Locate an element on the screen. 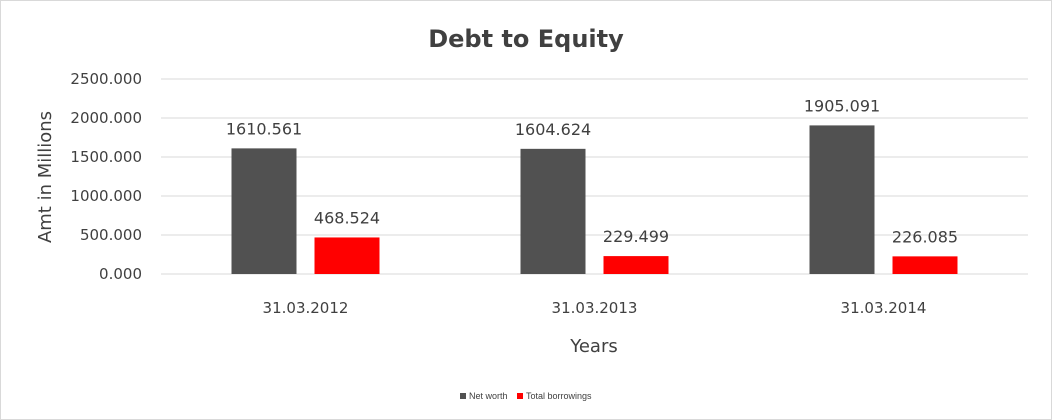 This screenshot has height=420, width=1052. x-tick-label: 31.03.2013 is located at coordinates (595, 308).